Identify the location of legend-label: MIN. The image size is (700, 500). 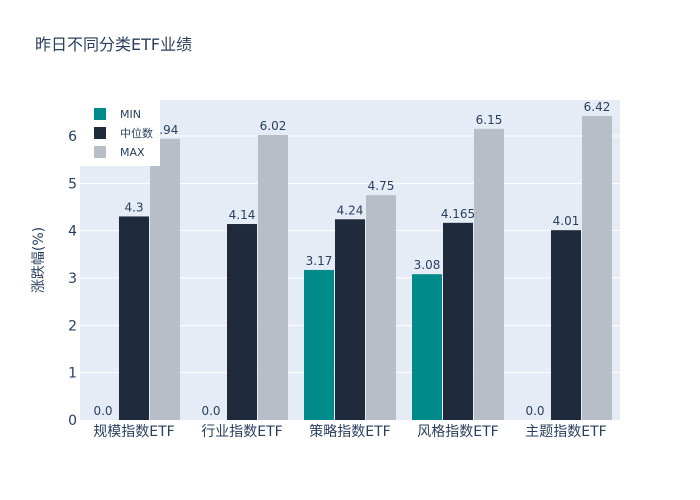
(130, 114).